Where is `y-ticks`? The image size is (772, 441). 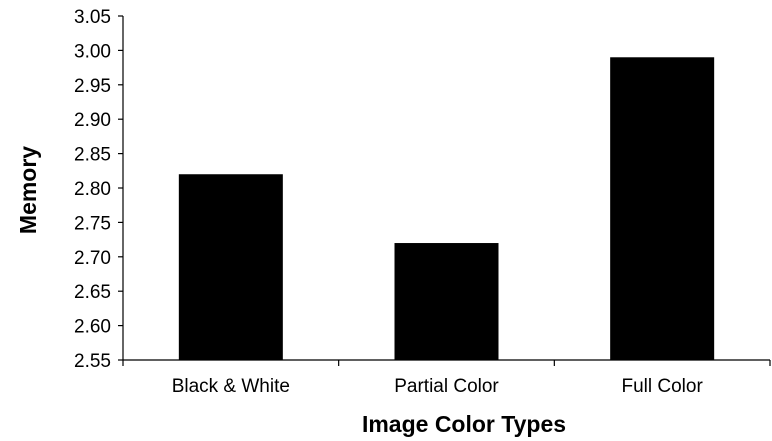 y-ticks is located at coordinates (120, 188).